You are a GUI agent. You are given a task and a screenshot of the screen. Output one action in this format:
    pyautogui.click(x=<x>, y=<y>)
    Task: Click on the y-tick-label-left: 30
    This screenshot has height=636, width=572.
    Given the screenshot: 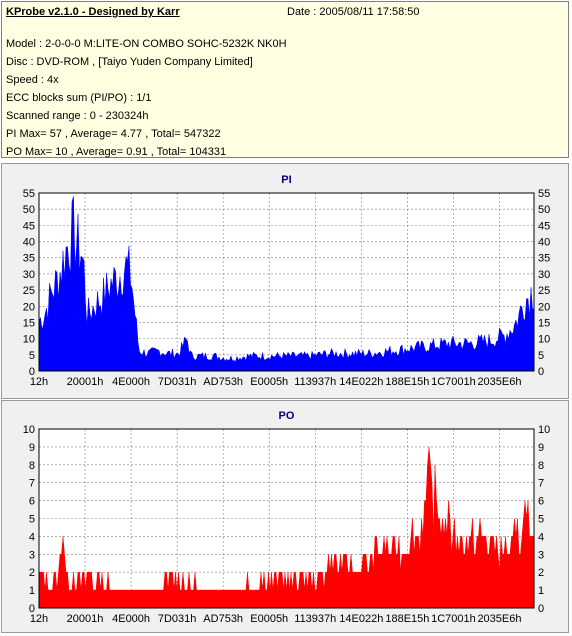 What is the action you would take?
    pyautogui.click(x=29, y=275)
    